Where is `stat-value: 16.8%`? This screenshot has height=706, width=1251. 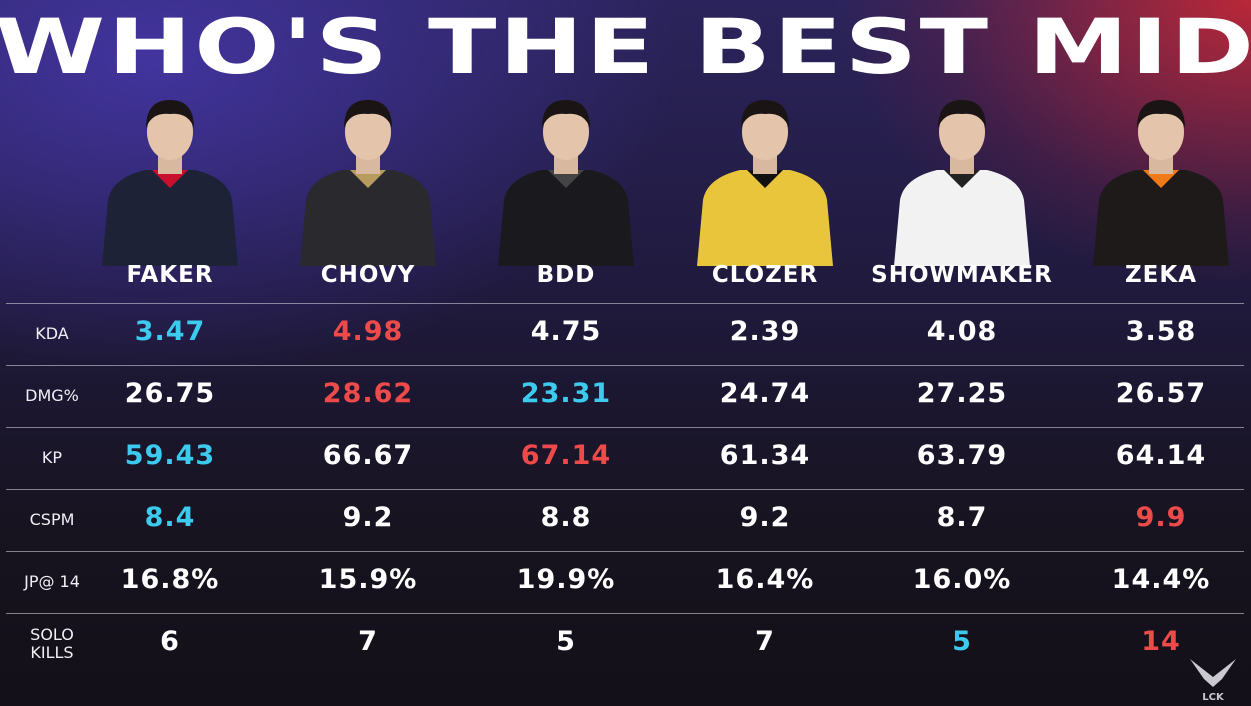 stat-value: 16.8% is located at coordinates (170, 579).